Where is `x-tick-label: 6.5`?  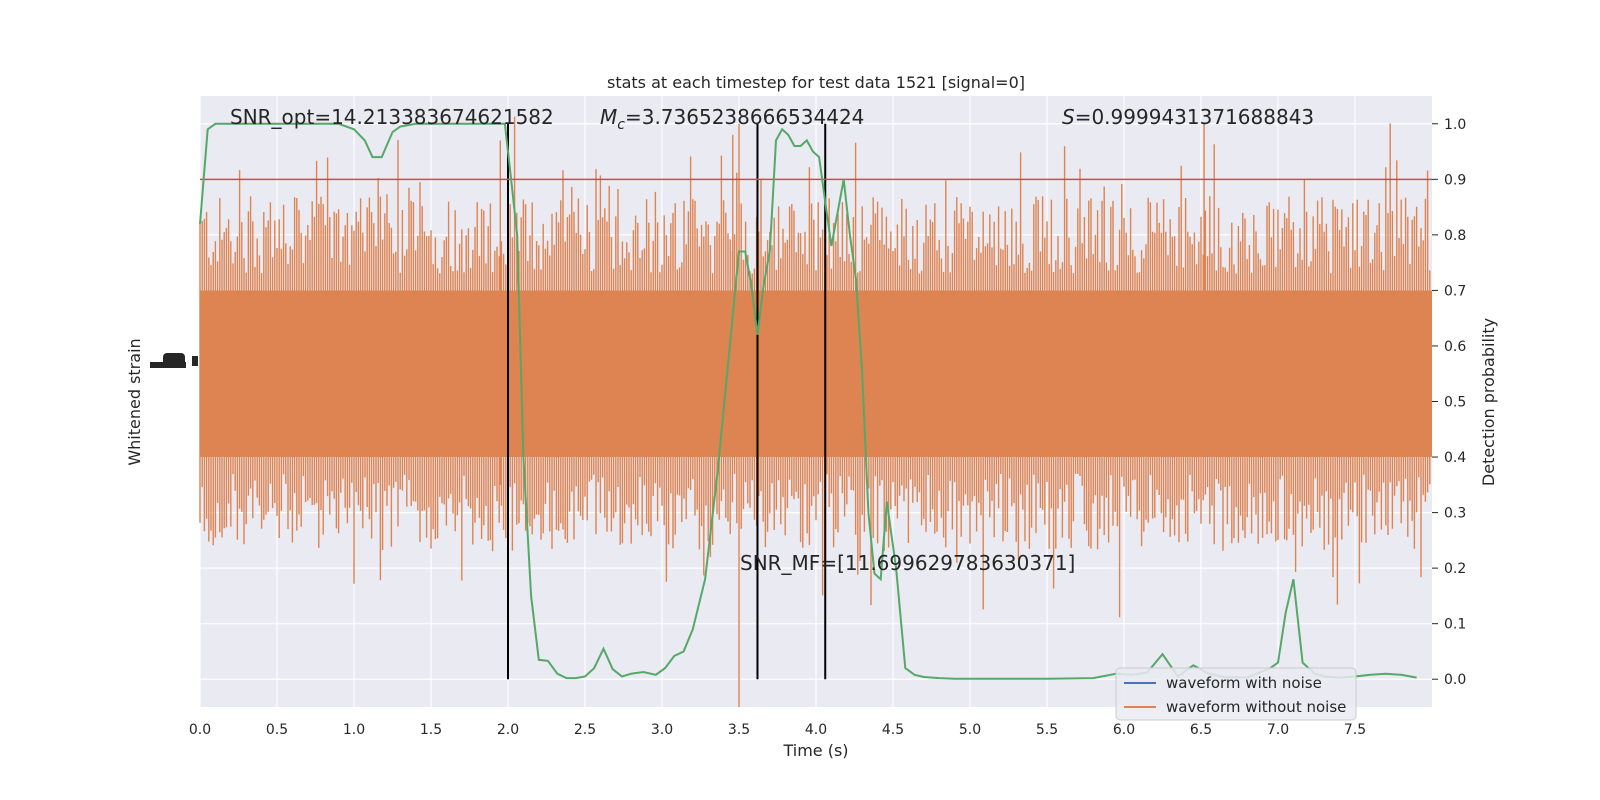
x-tick-label: 6.5 is located at coordinates (1201, 730).